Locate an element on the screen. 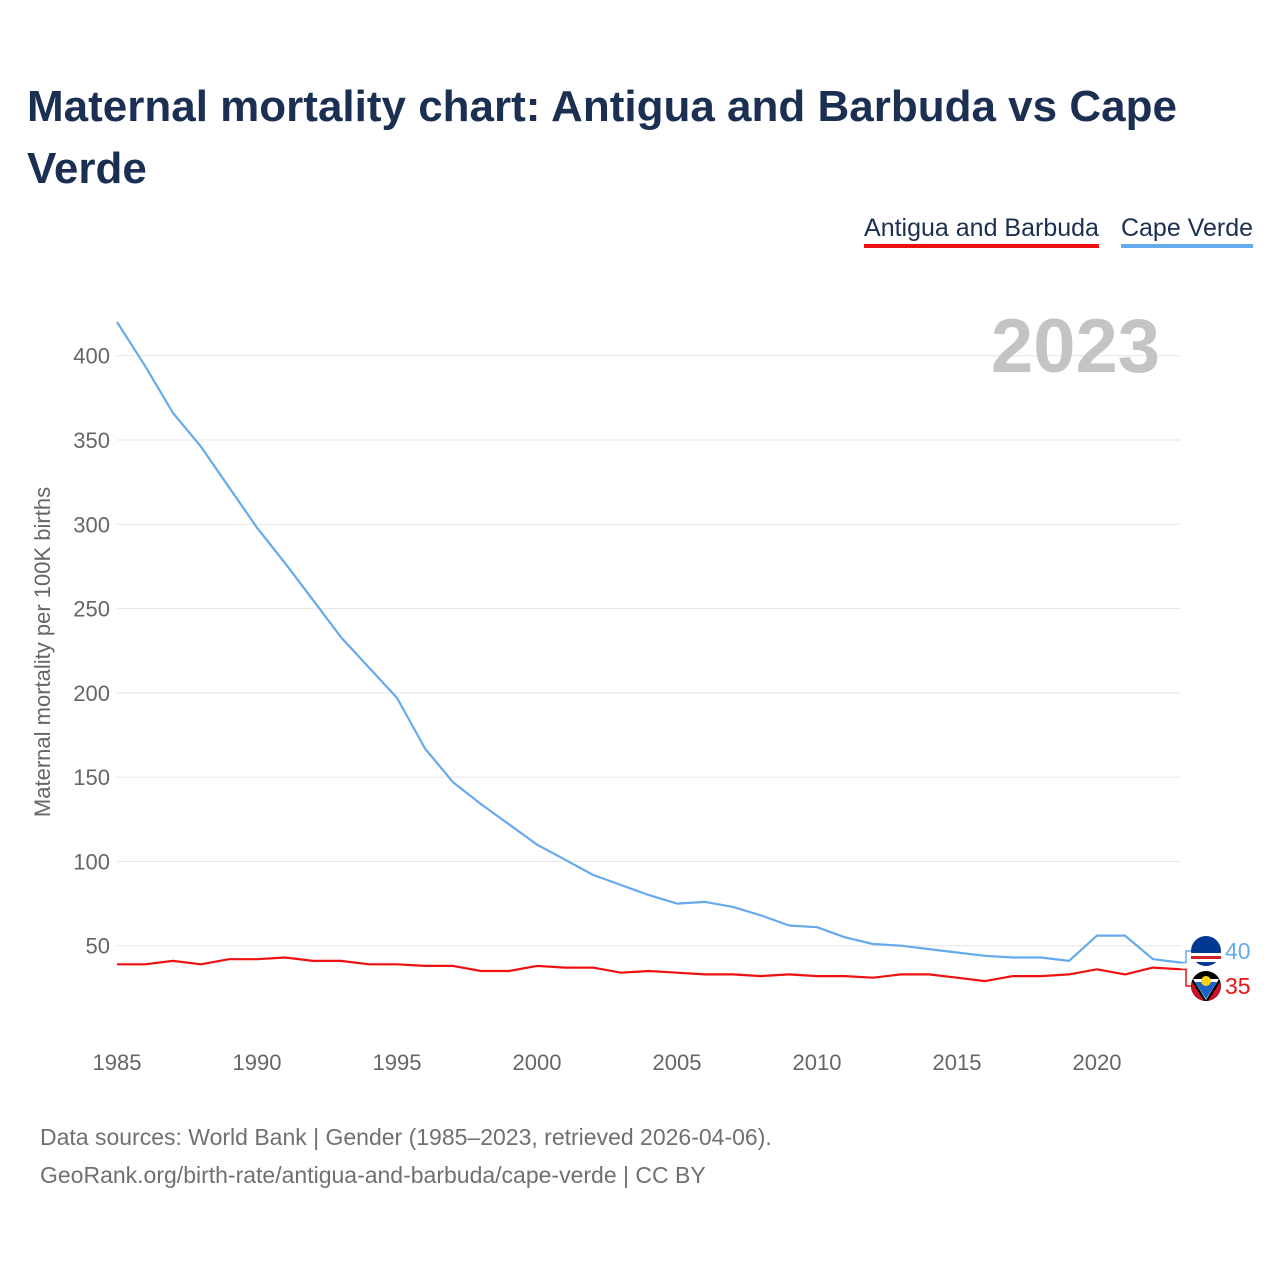  legend-item-antigua-and-barbuda: Antigua and Barbuda is located at coordinates (981, 230).